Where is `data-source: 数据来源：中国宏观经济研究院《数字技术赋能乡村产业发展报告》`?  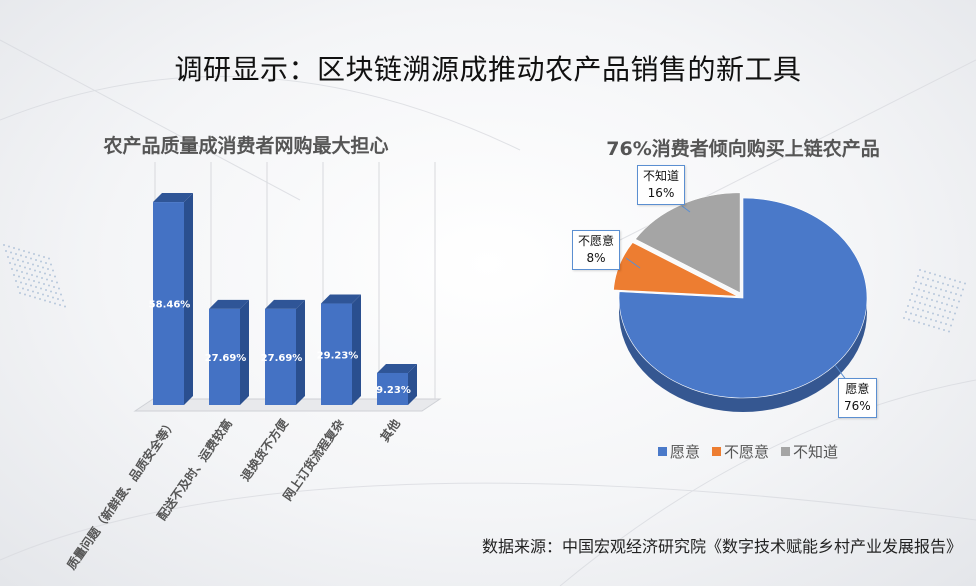 data-source: 数据来源：中国宏观经济研究院《数字技术赋能乡村产业发展报告》 is located at coordinates (722, 546).